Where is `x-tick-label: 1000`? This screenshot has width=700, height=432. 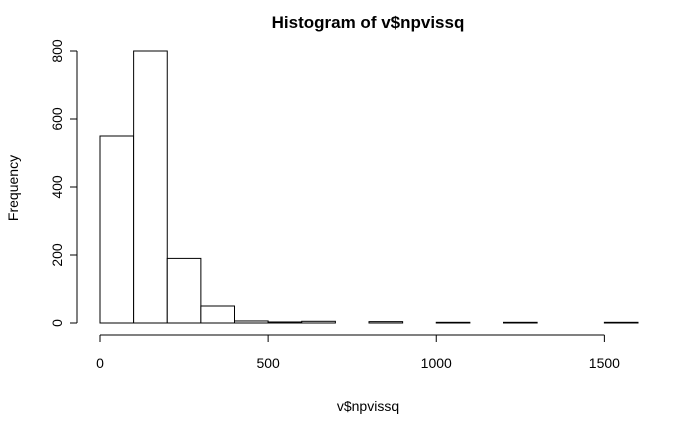 x-tick-label: 1000 is located at coordinates (436, 363).